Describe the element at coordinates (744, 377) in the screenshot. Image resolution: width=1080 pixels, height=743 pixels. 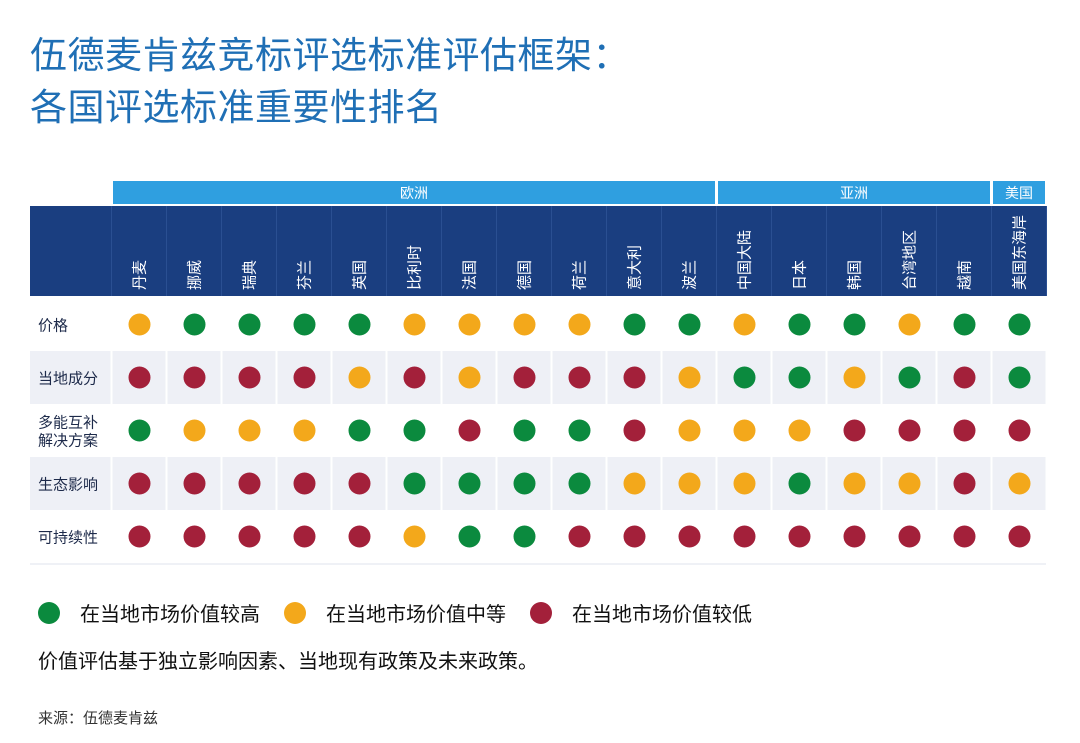
I see `rating-dot-1-11-high` at that location.